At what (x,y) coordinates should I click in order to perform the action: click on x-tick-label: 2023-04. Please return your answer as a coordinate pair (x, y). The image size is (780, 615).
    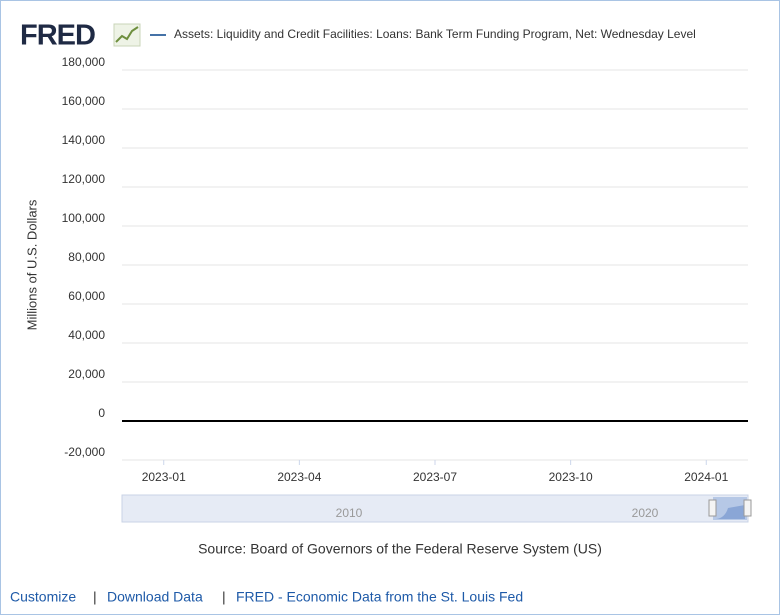
    Looking at the image, I should click on (299, 477).